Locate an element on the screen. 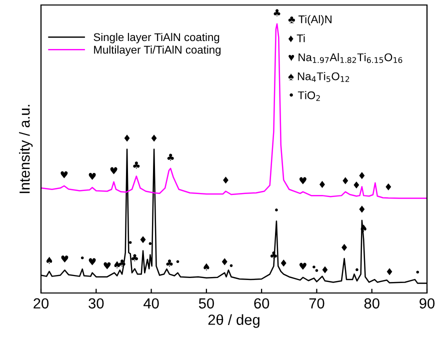  x-tick-label: 60 is located at coordinates (262, 303).